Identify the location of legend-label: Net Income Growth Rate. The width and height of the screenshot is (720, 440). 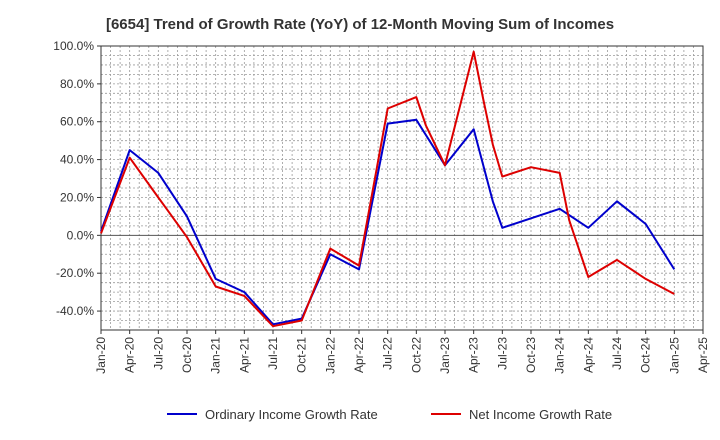
(540, 414).